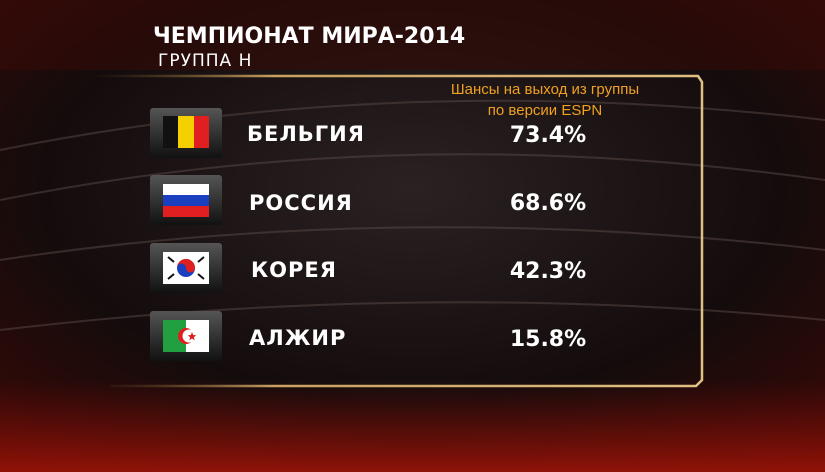  I want to click on subtitle: ГРУППА H, so click(205, 61).